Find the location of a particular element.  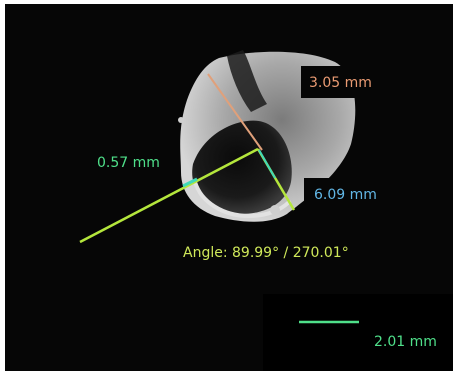

scale-bar-overlay is located at coordinates (329, 322).